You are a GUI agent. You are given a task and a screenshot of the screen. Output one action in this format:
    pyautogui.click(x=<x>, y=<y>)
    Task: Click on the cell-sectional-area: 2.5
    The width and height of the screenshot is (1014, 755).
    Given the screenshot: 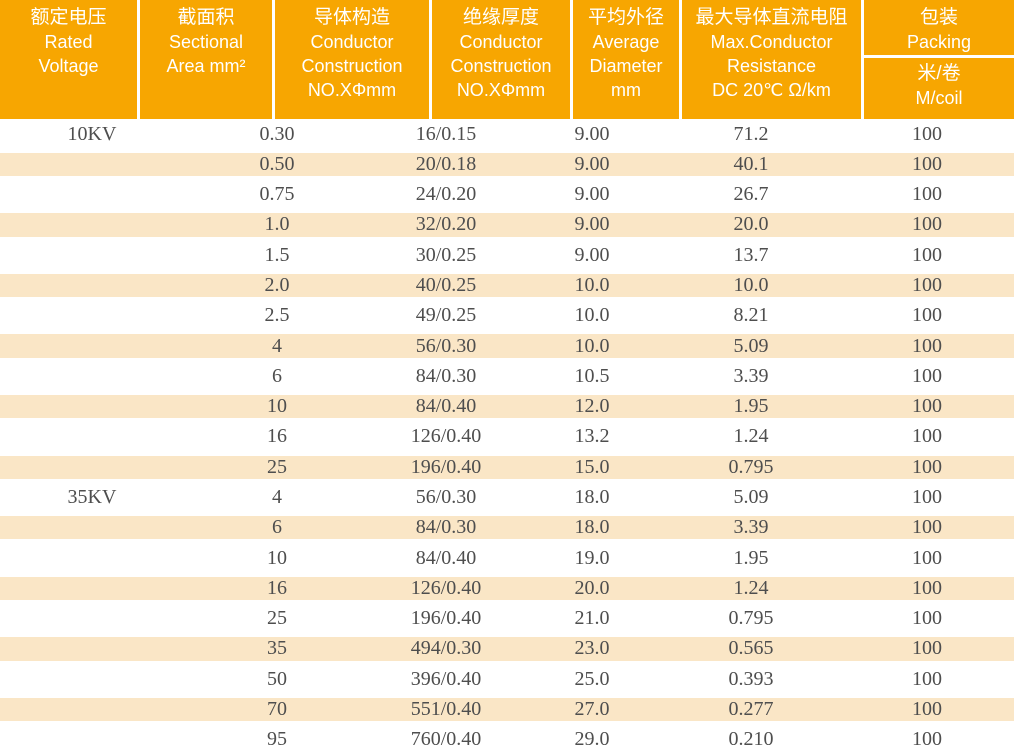 What is the action you would take?
    pyautogui.click(x=277, y=315)
    